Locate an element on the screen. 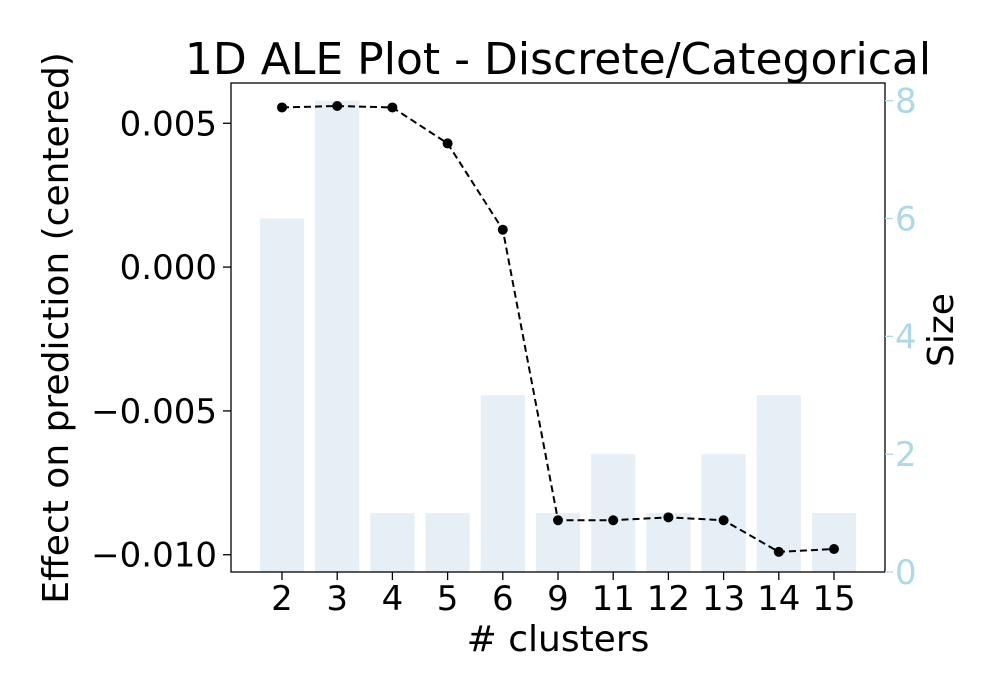  y2-tick-label: 6 is located at coordinates (906, 220).